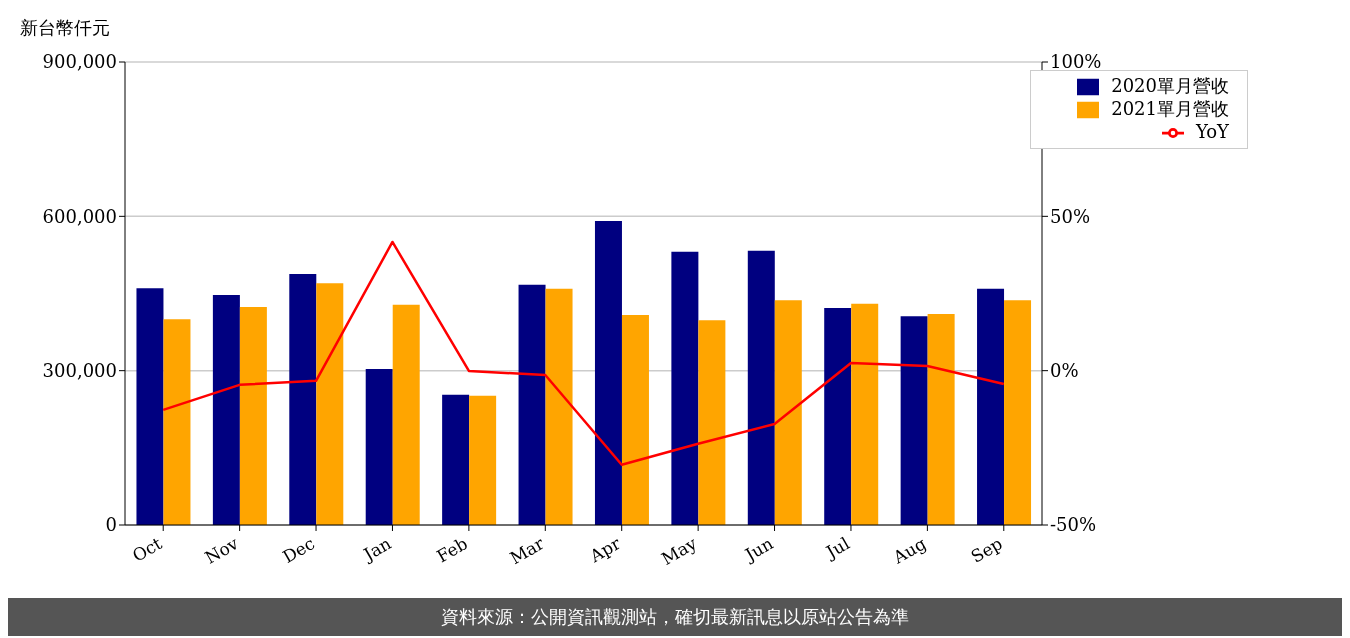 Image resolution: width=1350 pixels, height=638 pixels. Describe the element at coordinates (147, 549) in the screenshot. I see `x-tick-label: Oct` at that location.